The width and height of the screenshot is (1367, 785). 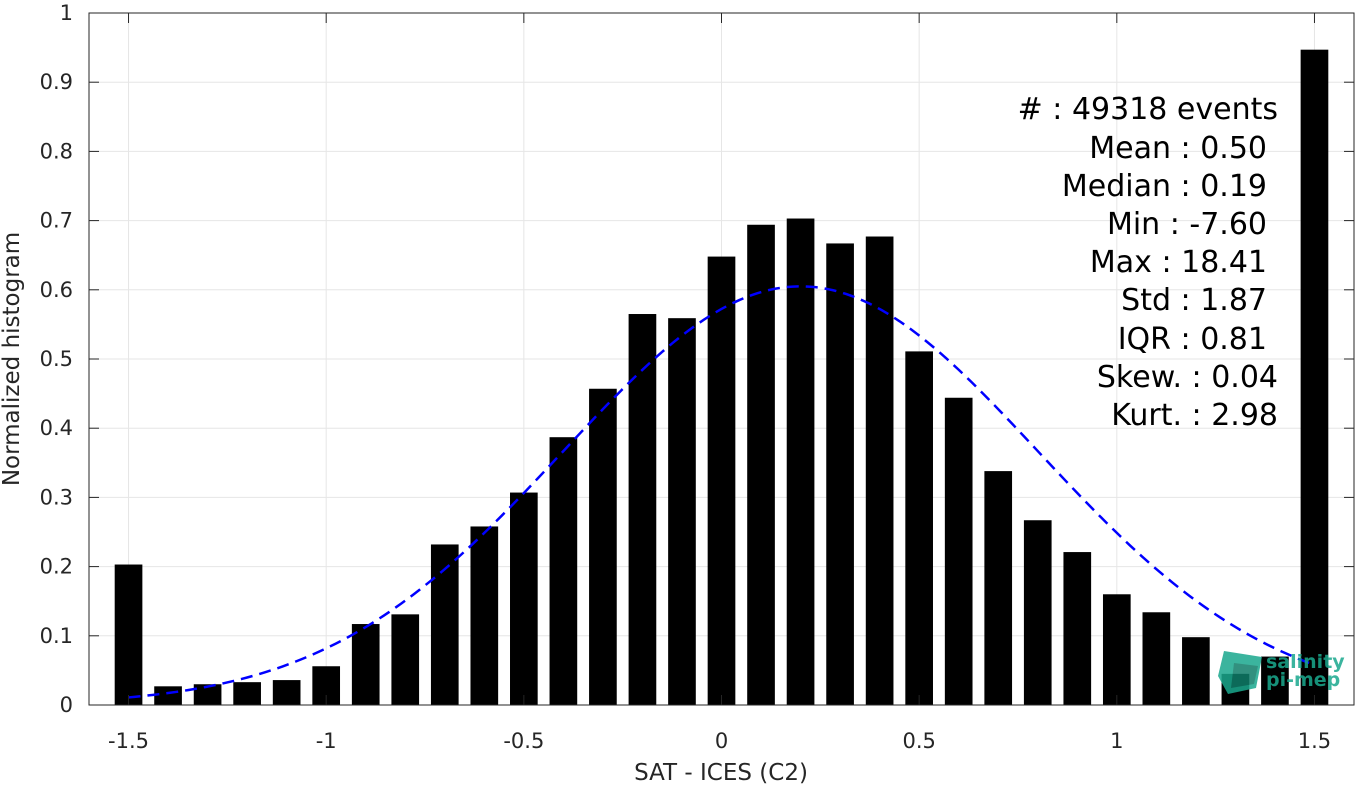 I want to click on x-tick-label: -1, so click(x=326, y=741).